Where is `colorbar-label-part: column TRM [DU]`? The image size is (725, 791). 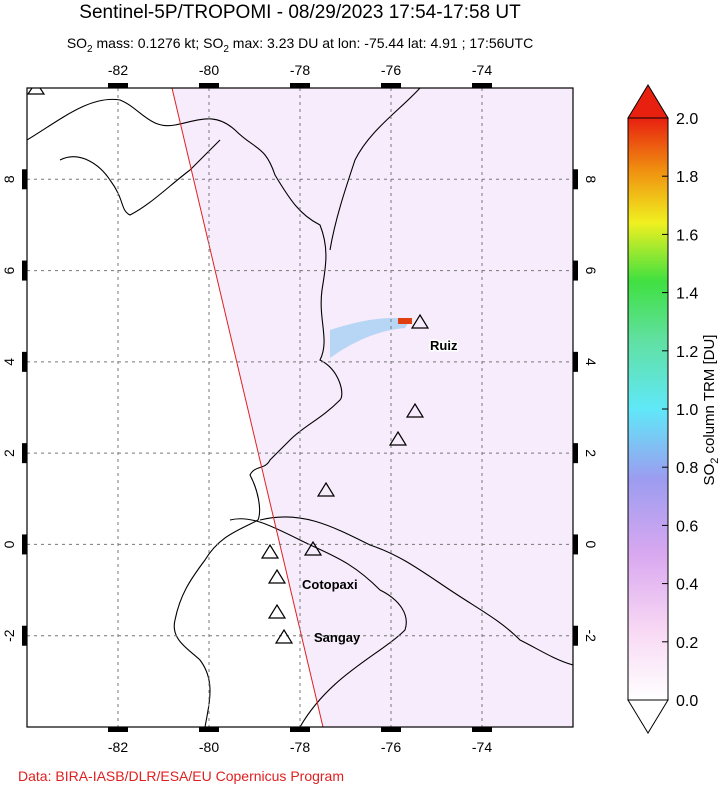 colorbar-label-part: column TRM [DU] is located at coordinates (709, 396).